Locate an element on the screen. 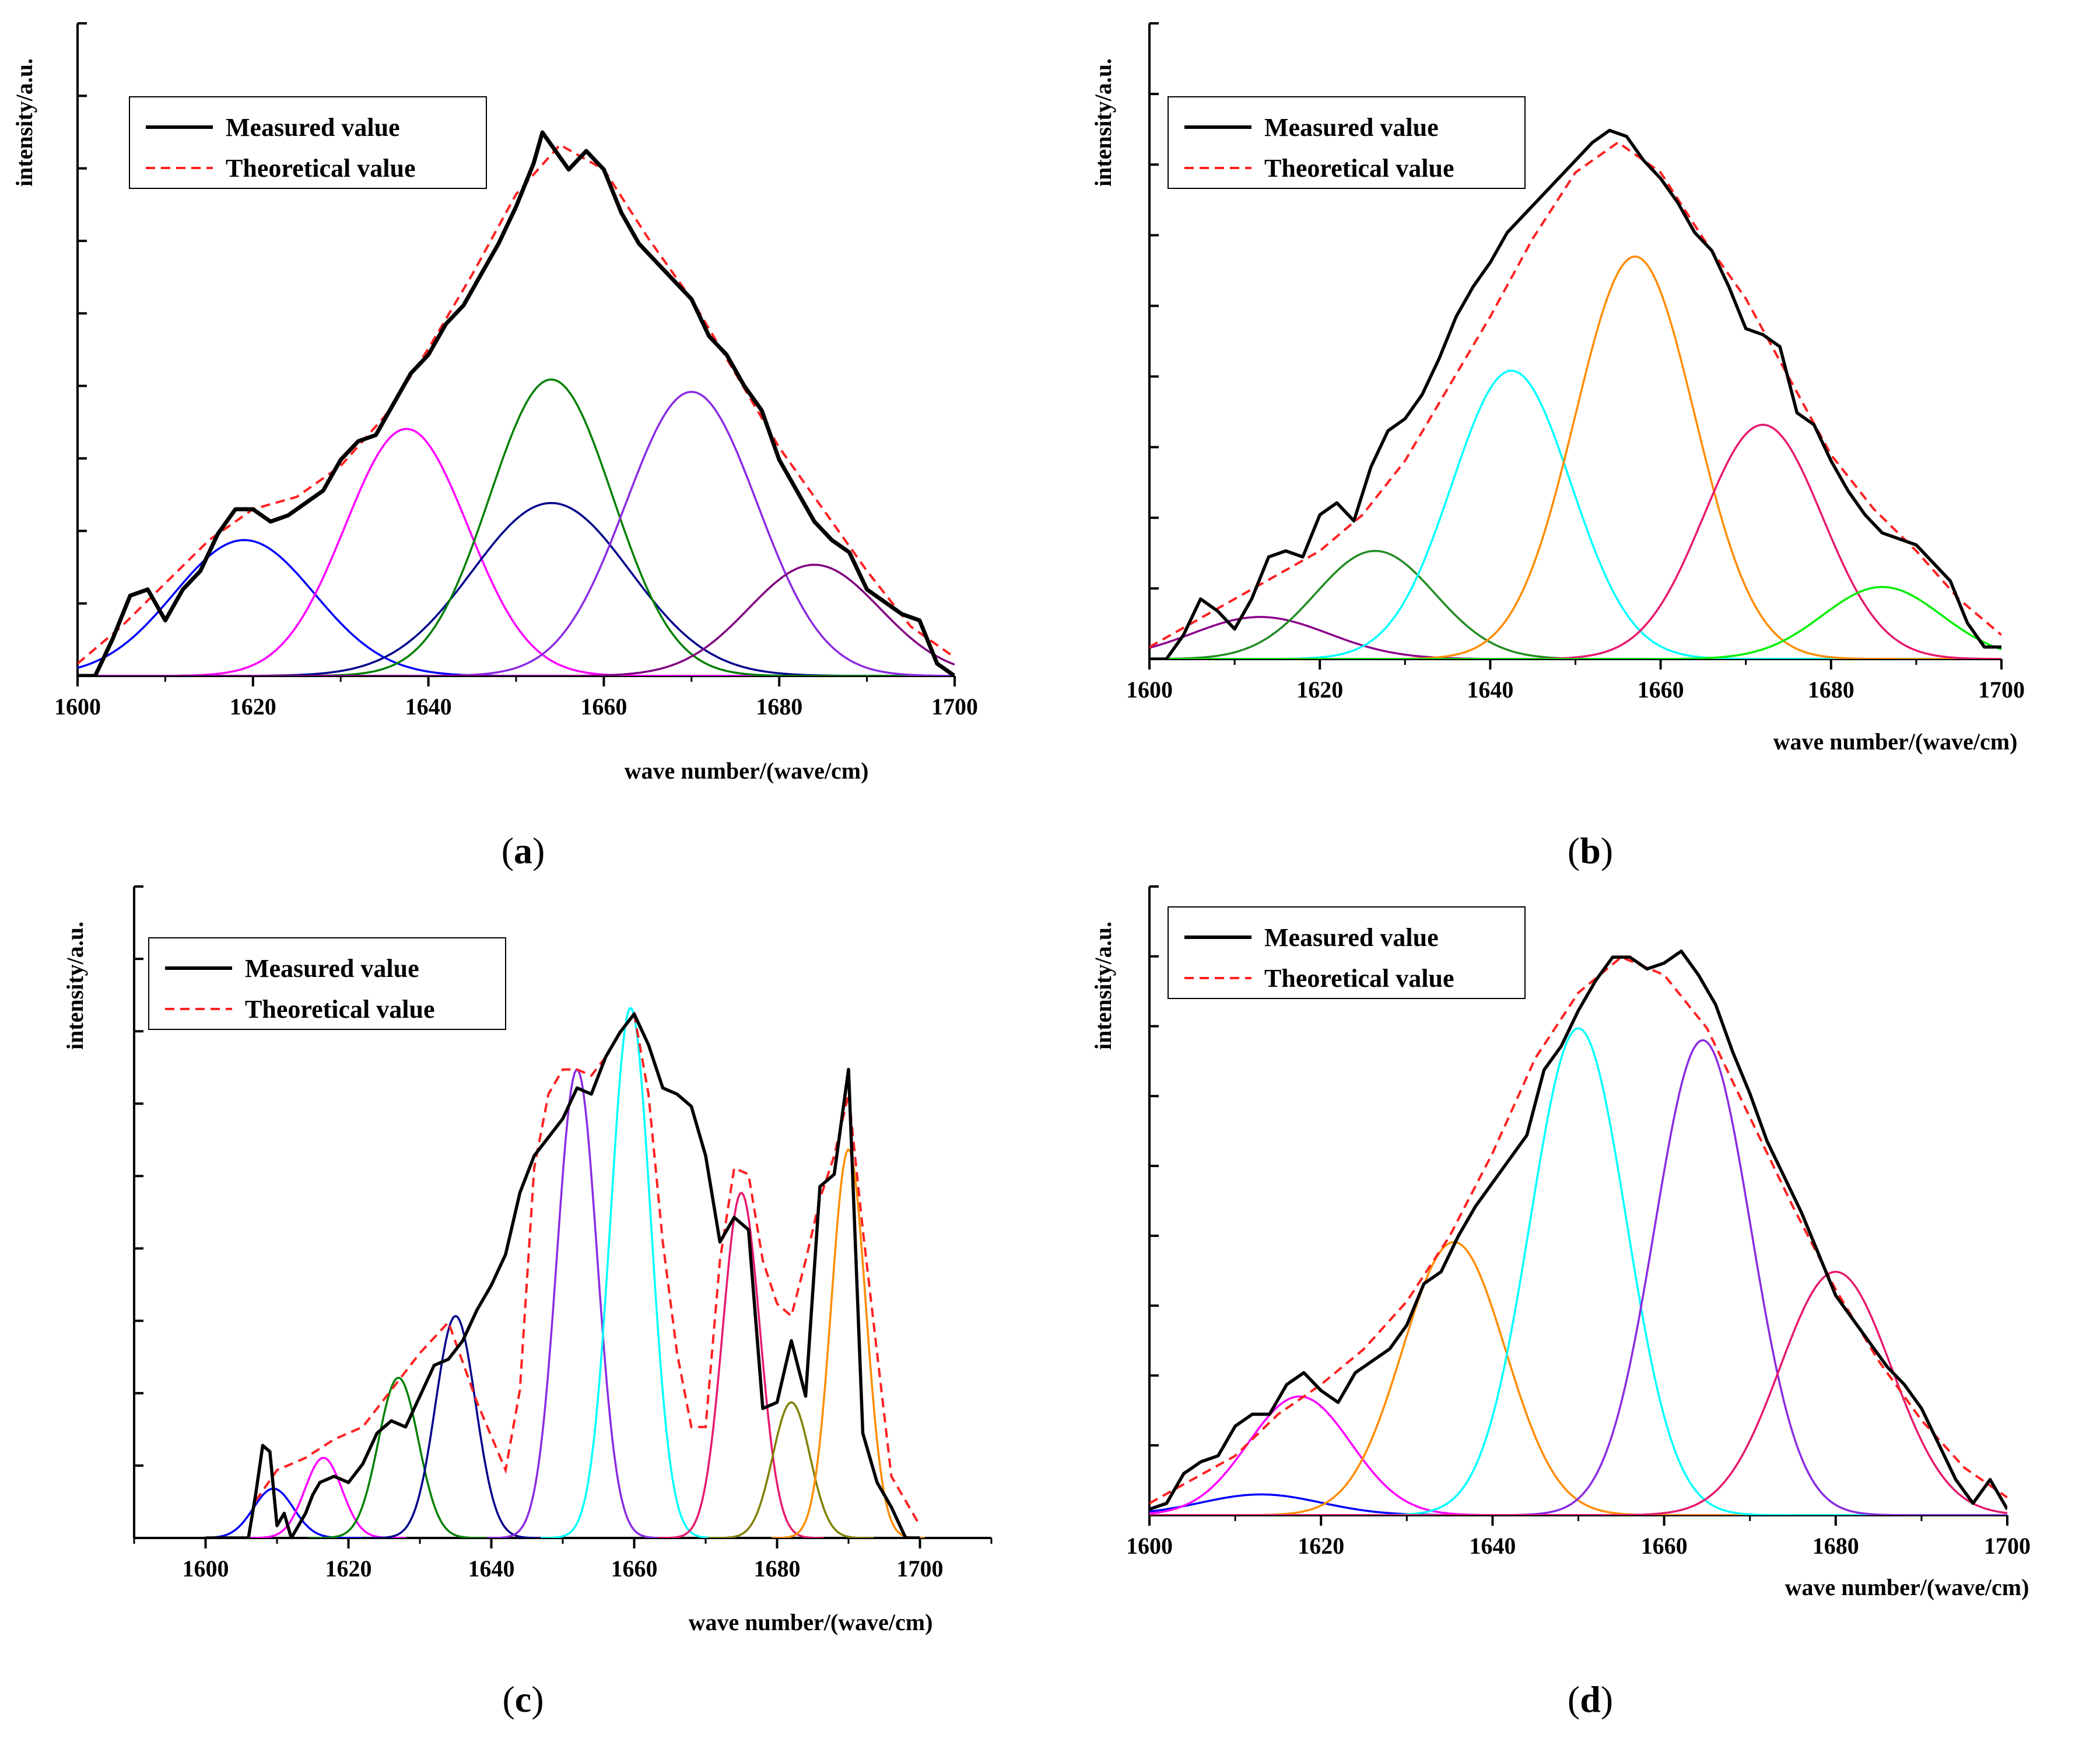  panel-label: (a) is located at coordinates (523, 850).